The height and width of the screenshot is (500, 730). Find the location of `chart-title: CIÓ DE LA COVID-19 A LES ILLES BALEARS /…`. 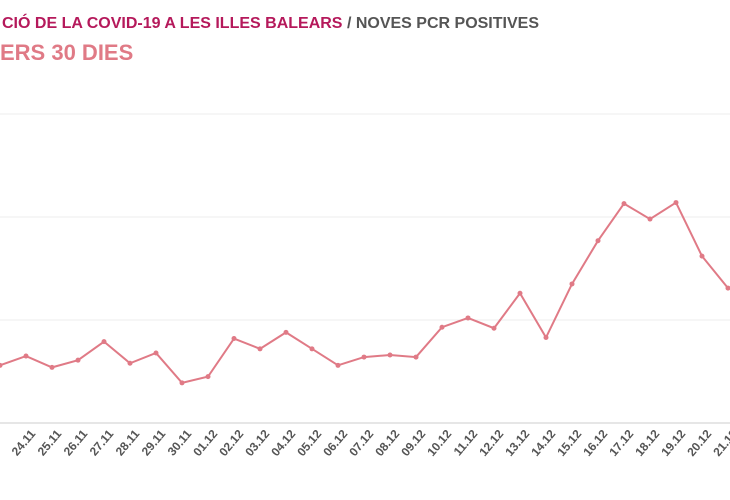

chart-title: CIÓ DE LA COVID-19 A LES ILLES BALEARS /… is located at coordinates (270, 22).